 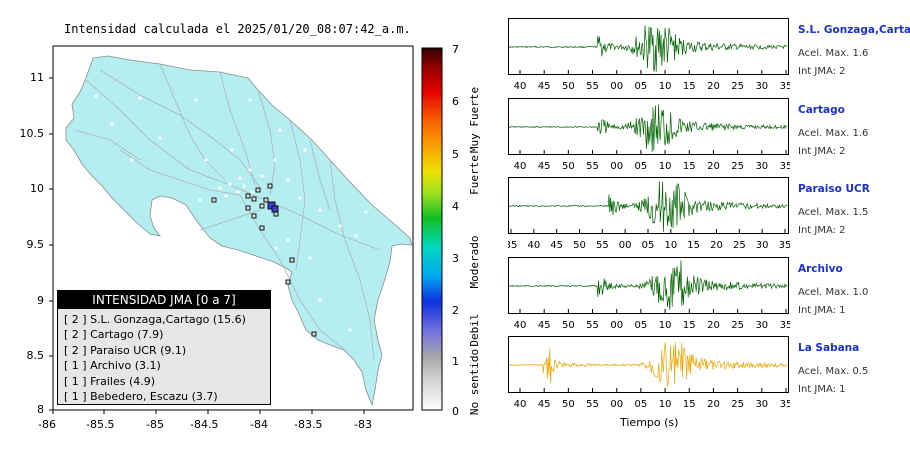 I want to click on colorbar-tick: 2, so click(x=455, y=310).